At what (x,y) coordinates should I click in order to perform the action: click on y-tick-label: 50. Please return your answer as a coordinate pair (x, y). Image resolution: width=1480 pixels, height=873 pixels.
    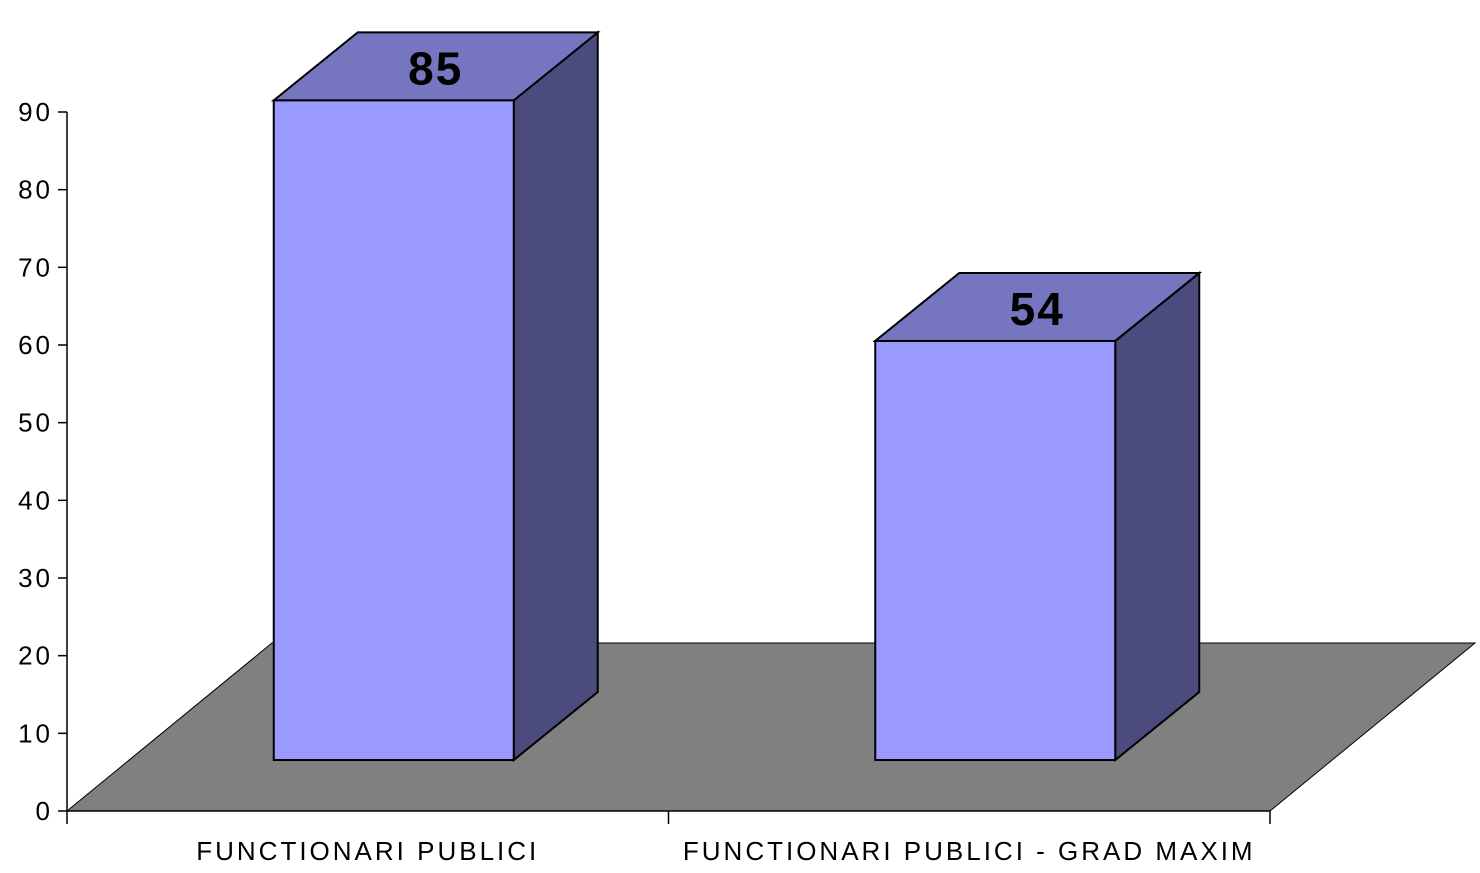
    Looking at the image, I should click on (35, 423).